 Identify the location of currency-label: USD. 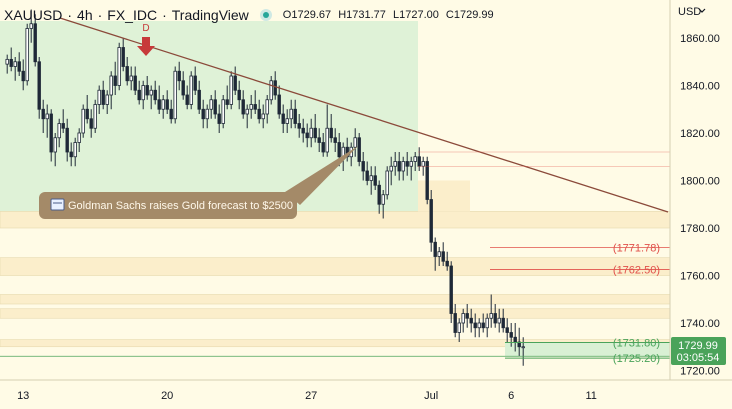
(689, 12).